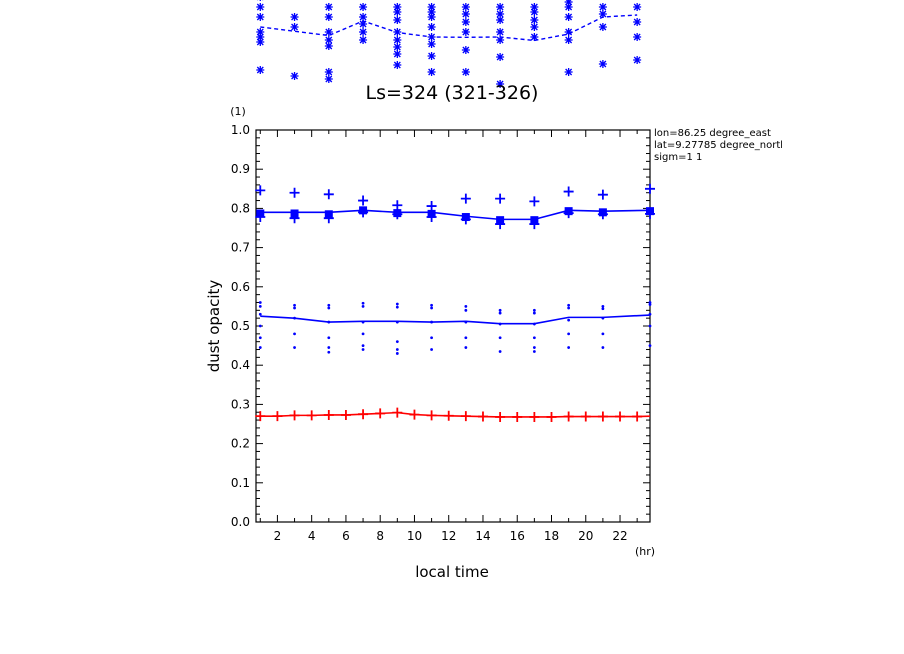  What do you see at coordinates (240, 208) in the screenshot?
I see `y-tick-label: 0.8` at bounding box center [240, 208].